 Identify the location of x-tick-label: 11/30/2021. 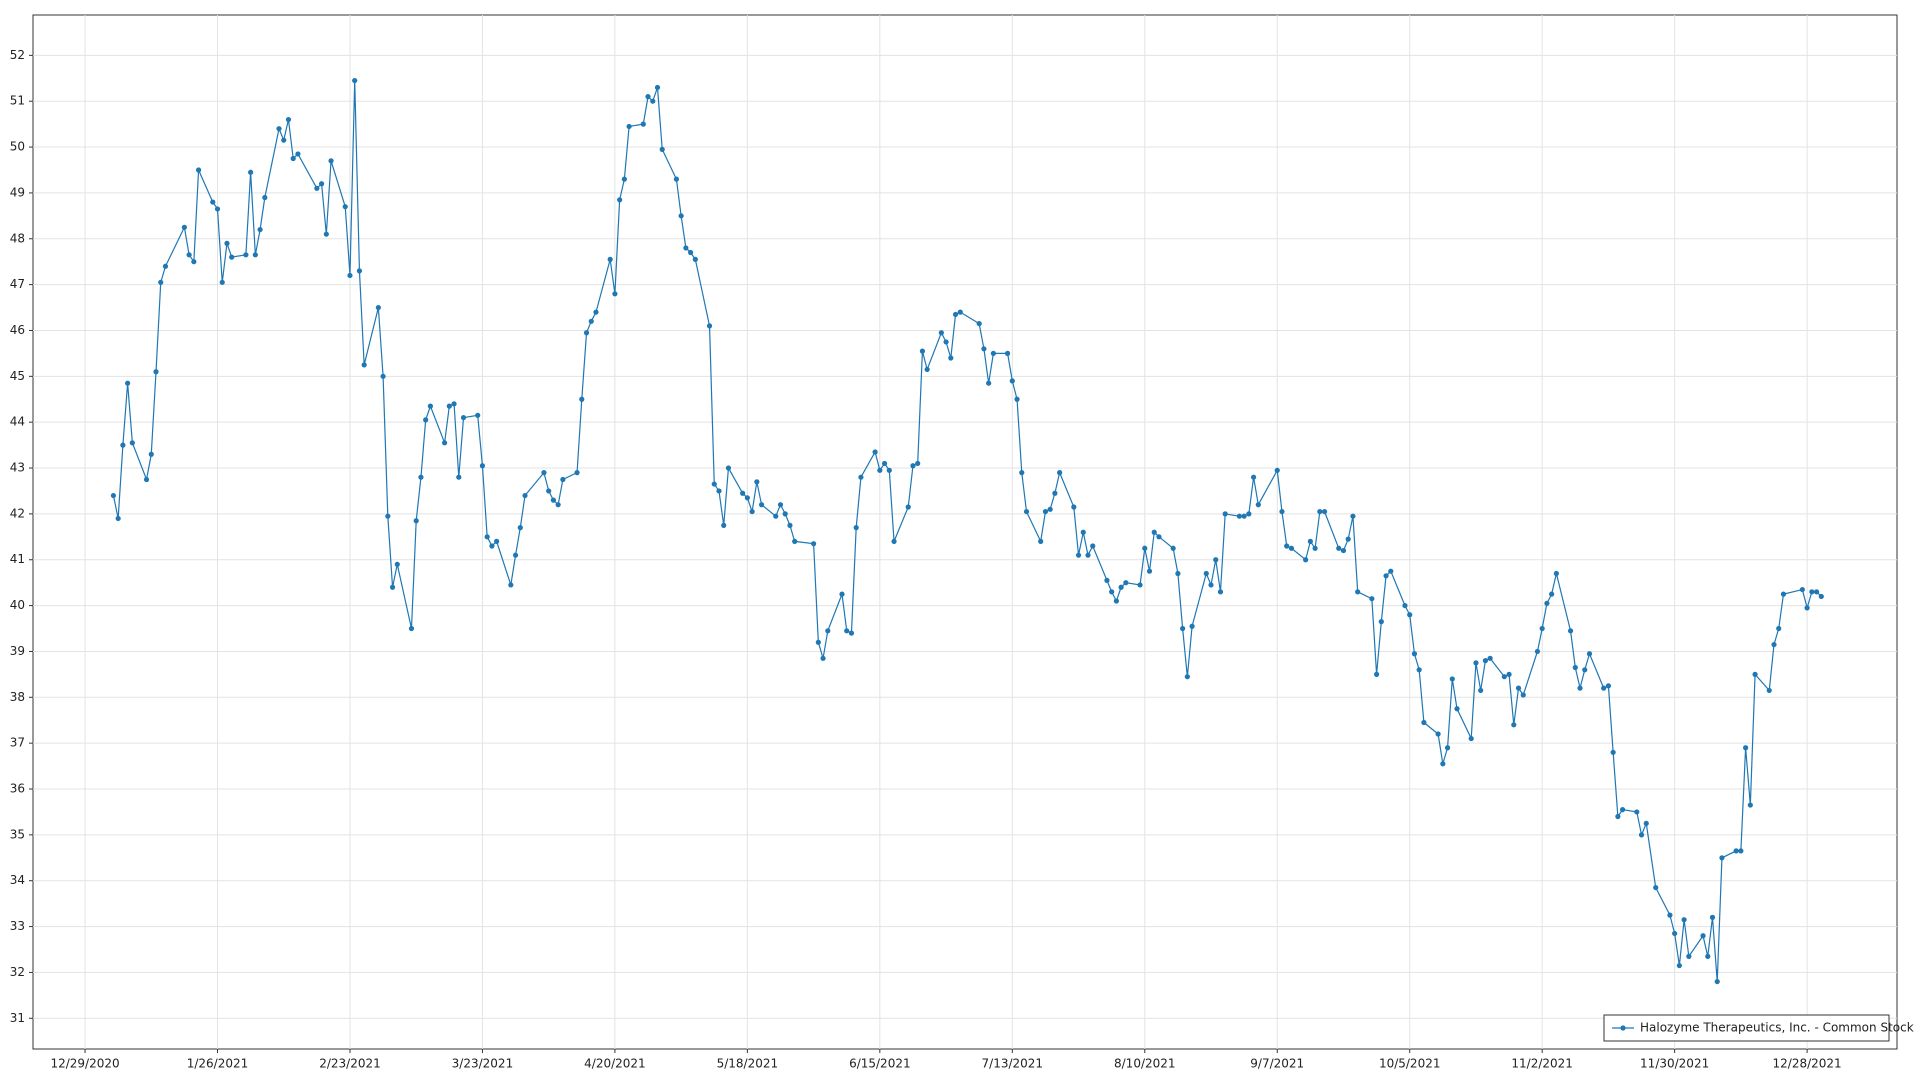
(1674, 1064).